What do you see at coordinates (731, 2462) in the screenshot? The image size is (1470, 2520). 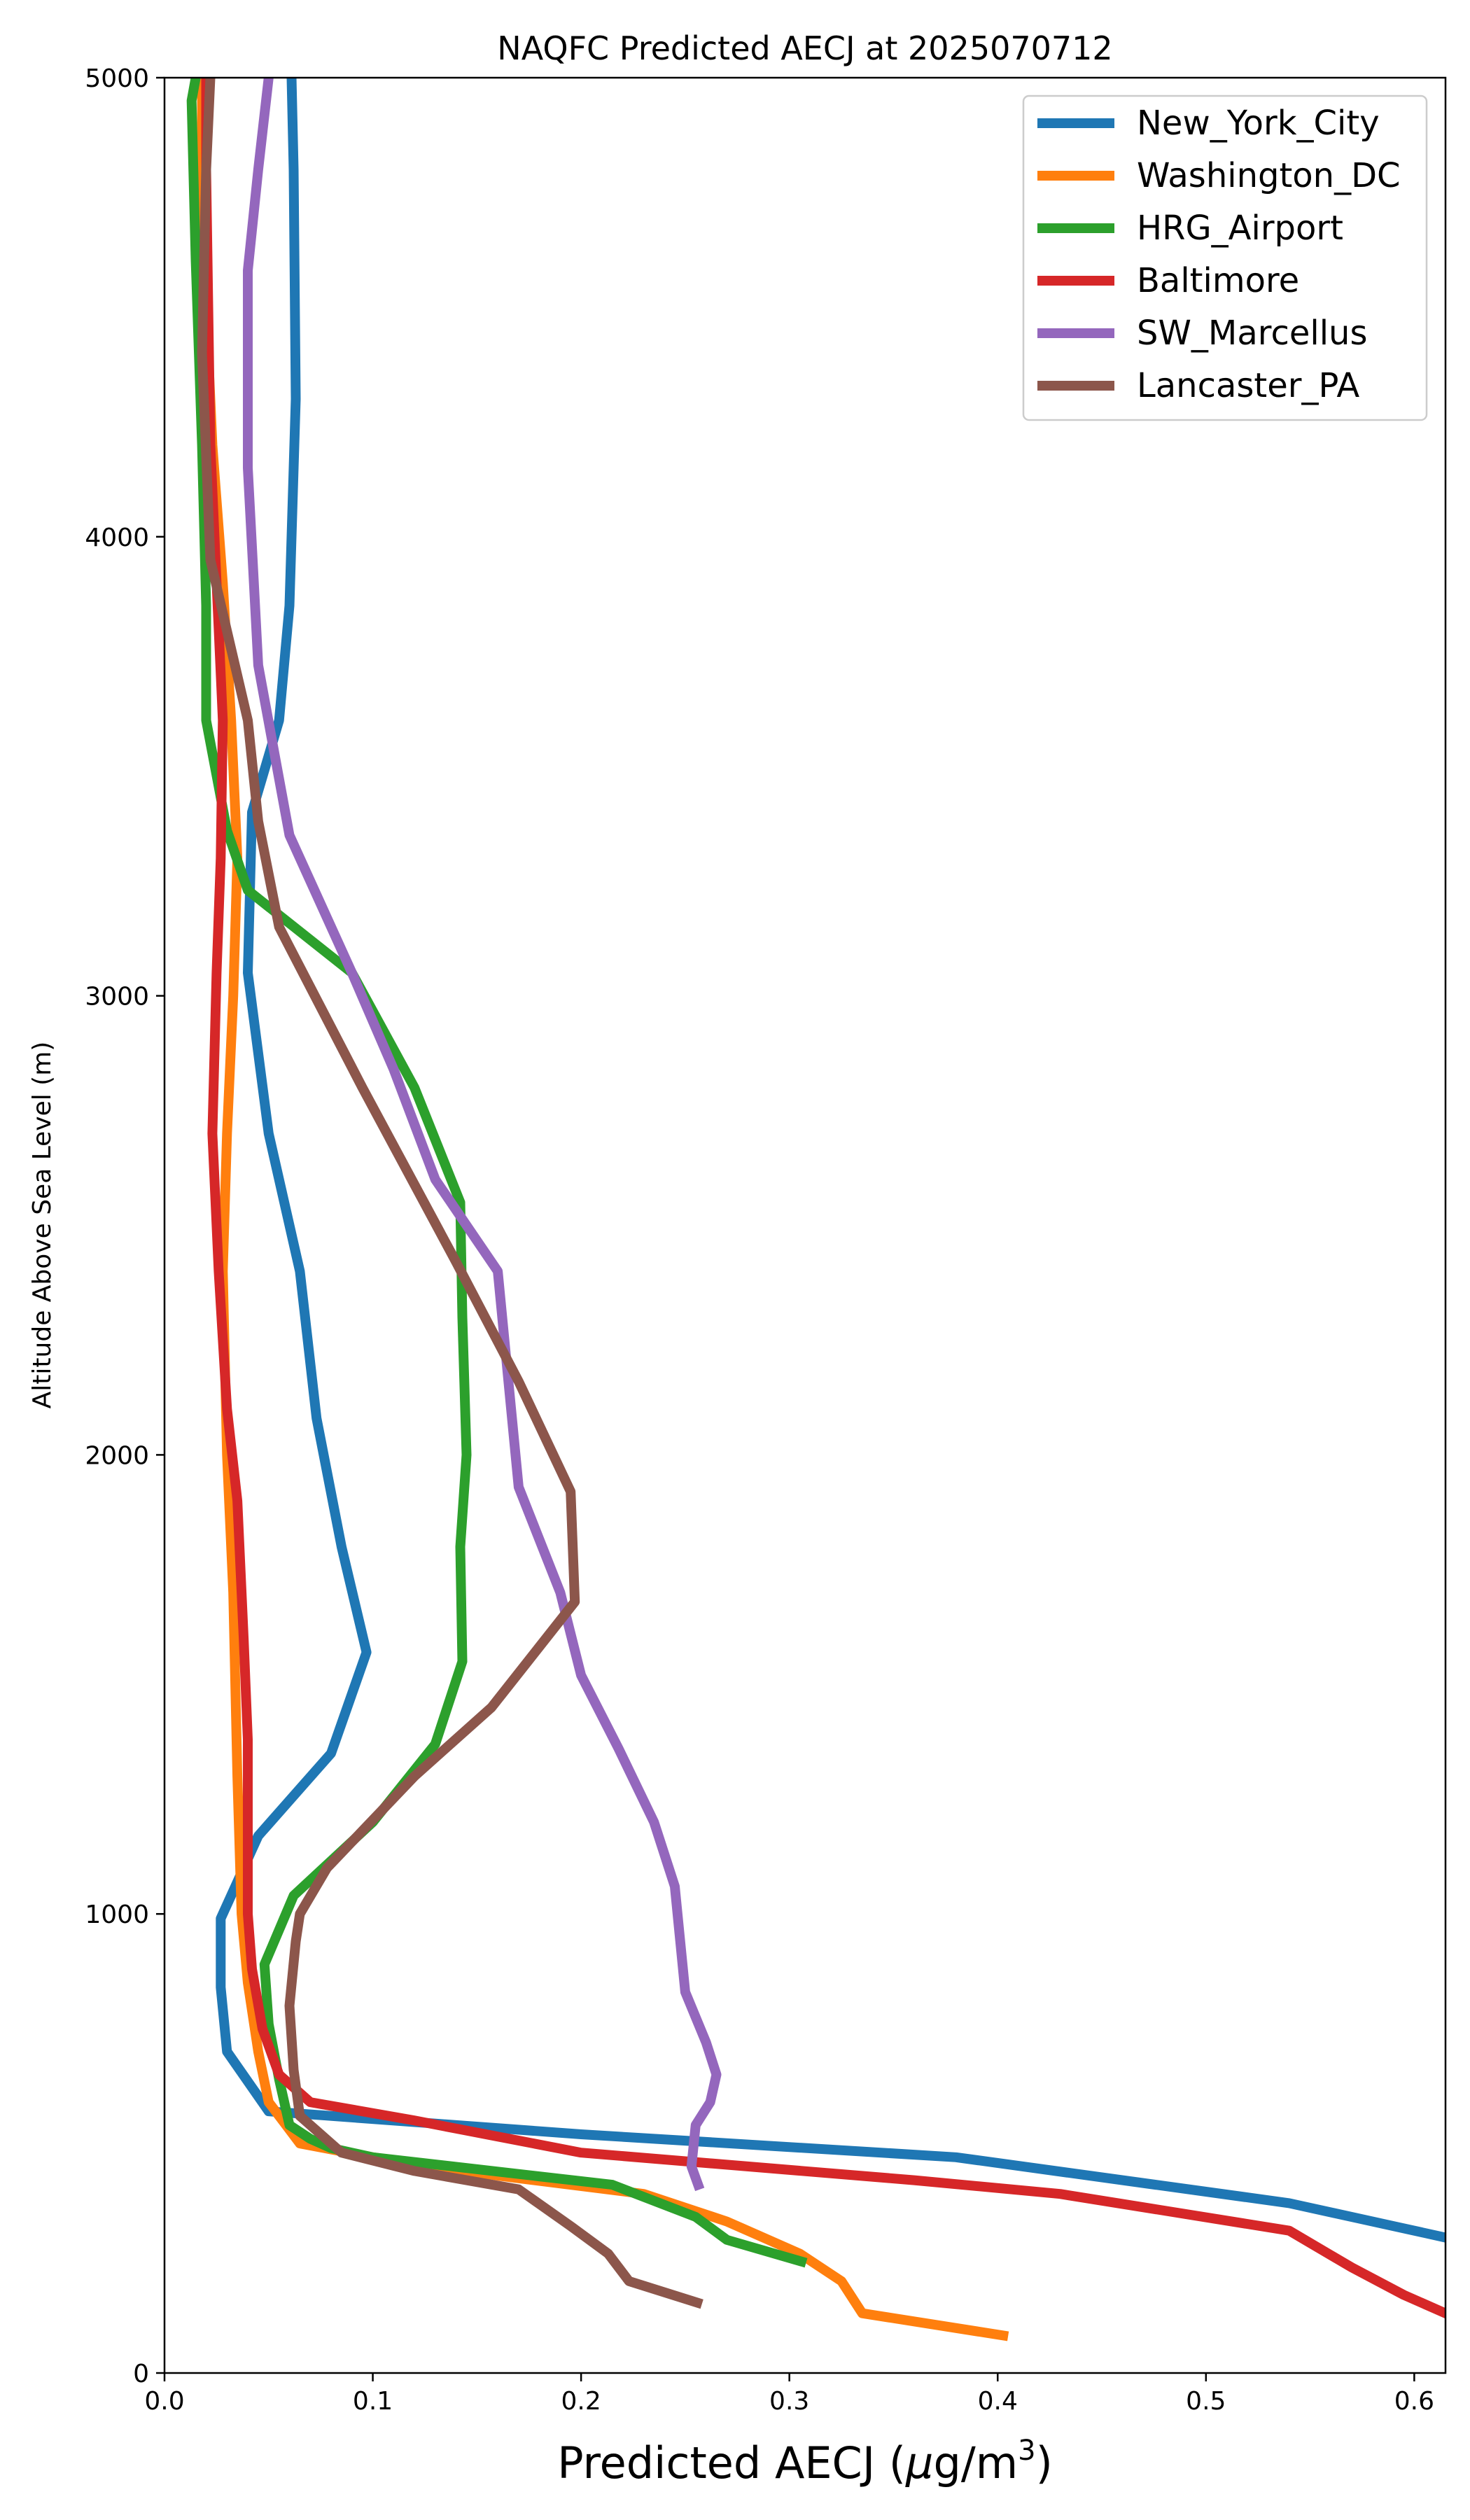 I see `x-axis-label-main: Predicted AECJ (` at bounding box center [731, 2462].